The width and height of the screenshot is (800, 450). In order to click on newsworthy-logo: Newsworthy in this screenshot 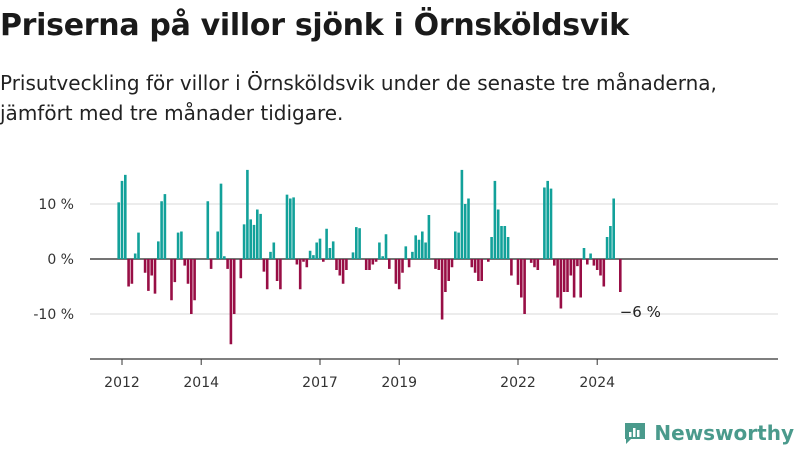, I will do `click(708, 433)`.